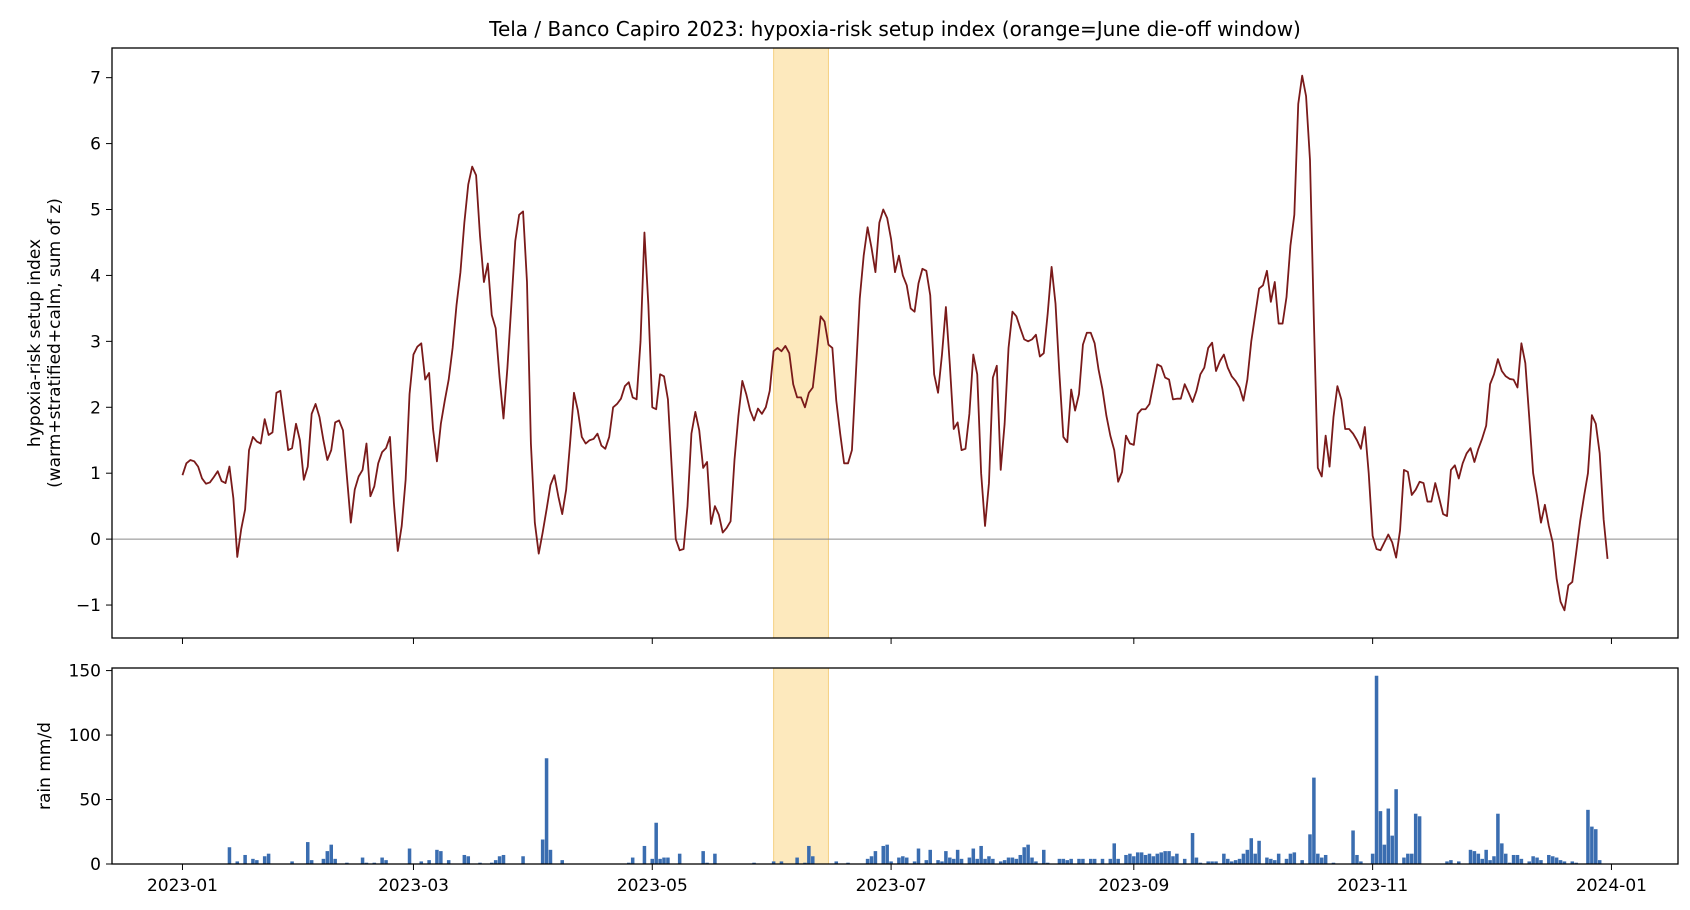 The image size is (1690, 910). What do you see at coordinates (801, 343) in the screenshot?
I see `top-die-off-window` at bounding box center [801, 343].